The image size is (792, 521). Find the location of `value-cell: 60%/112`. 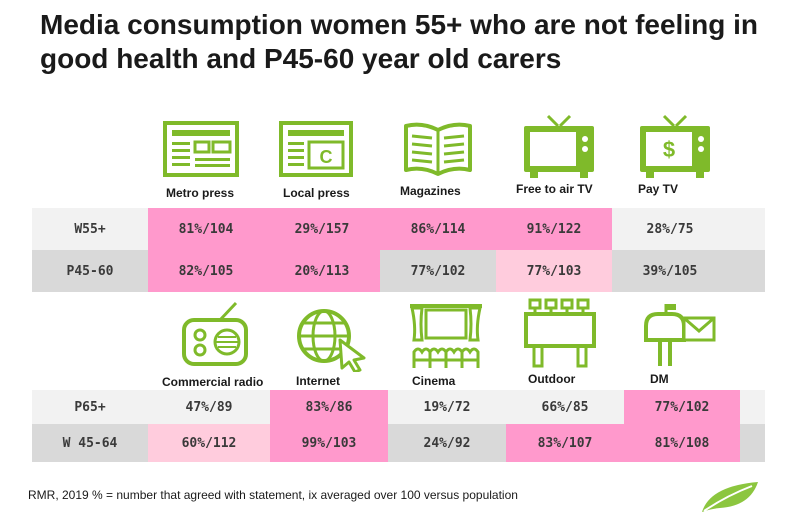

value-cell: 60%/112 is located at coordinates (209, 443).